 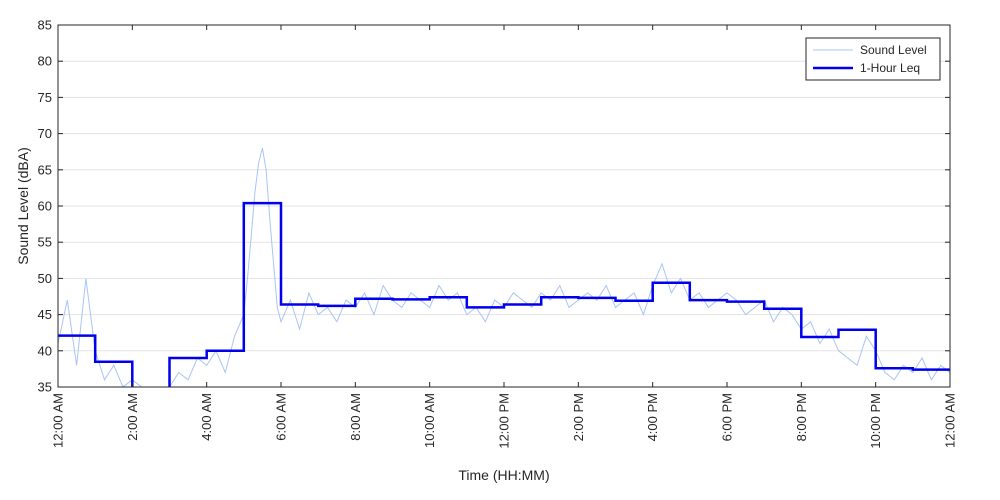 I want to click on y-tick-label: 75, so click(x=45, y=97).